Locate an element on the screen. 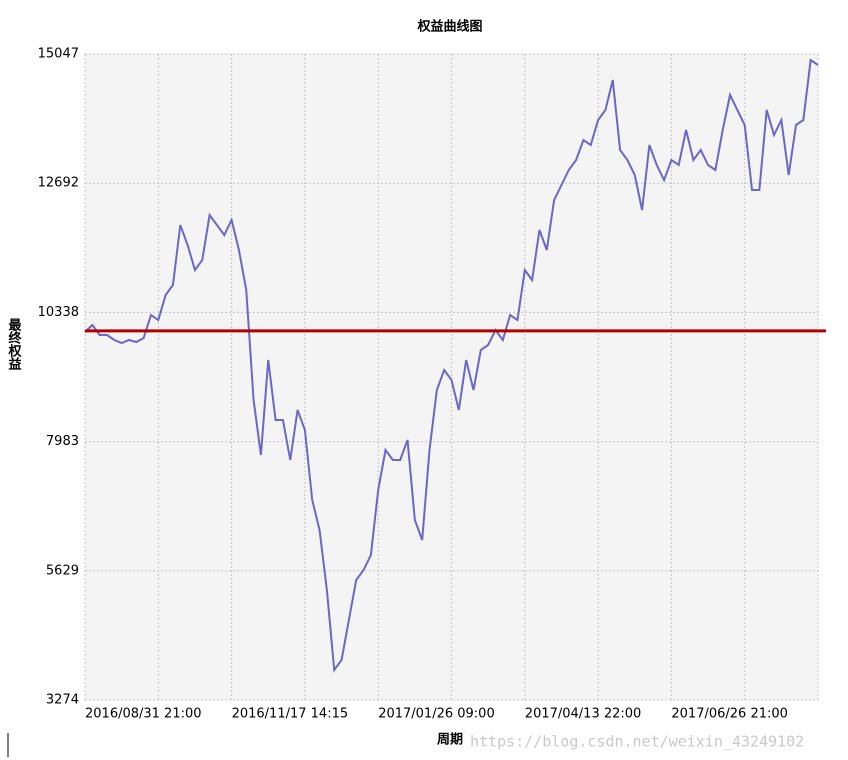  x-tick-label: 2016/08/31 21:00 is located at coordinates (143, 714).